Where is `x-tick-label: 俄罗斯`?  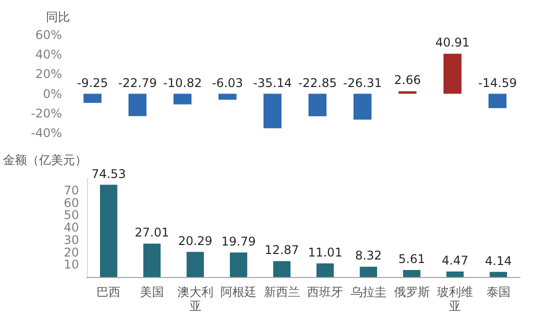 x-tick-label: 俄罗斯 is located at coordinates (412, 292).